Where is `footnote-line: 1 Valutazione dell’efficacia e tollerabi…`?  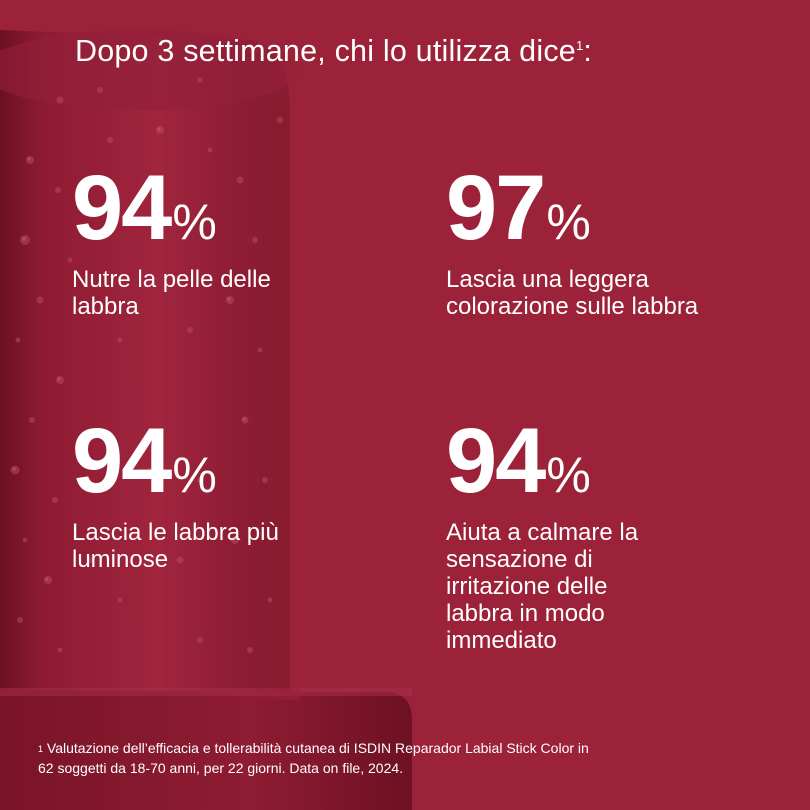 footnote-line: 1 Valutazione dell’efficacia e tollerabi… is located at coordinates (408, 748).